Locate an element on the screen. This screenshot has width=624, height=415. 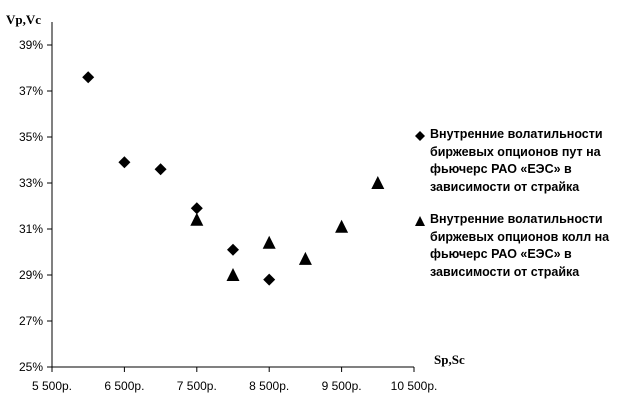
x-tick-label: 9 500р. is located at coordinates (342, 386).